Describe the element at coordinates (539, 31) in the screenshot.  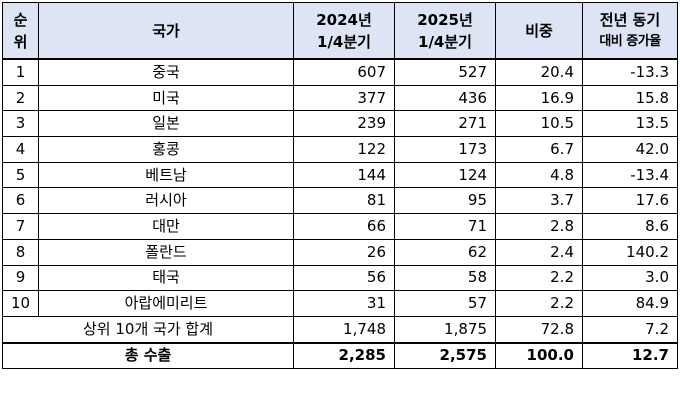
I see `share-header: 비중` at that location.